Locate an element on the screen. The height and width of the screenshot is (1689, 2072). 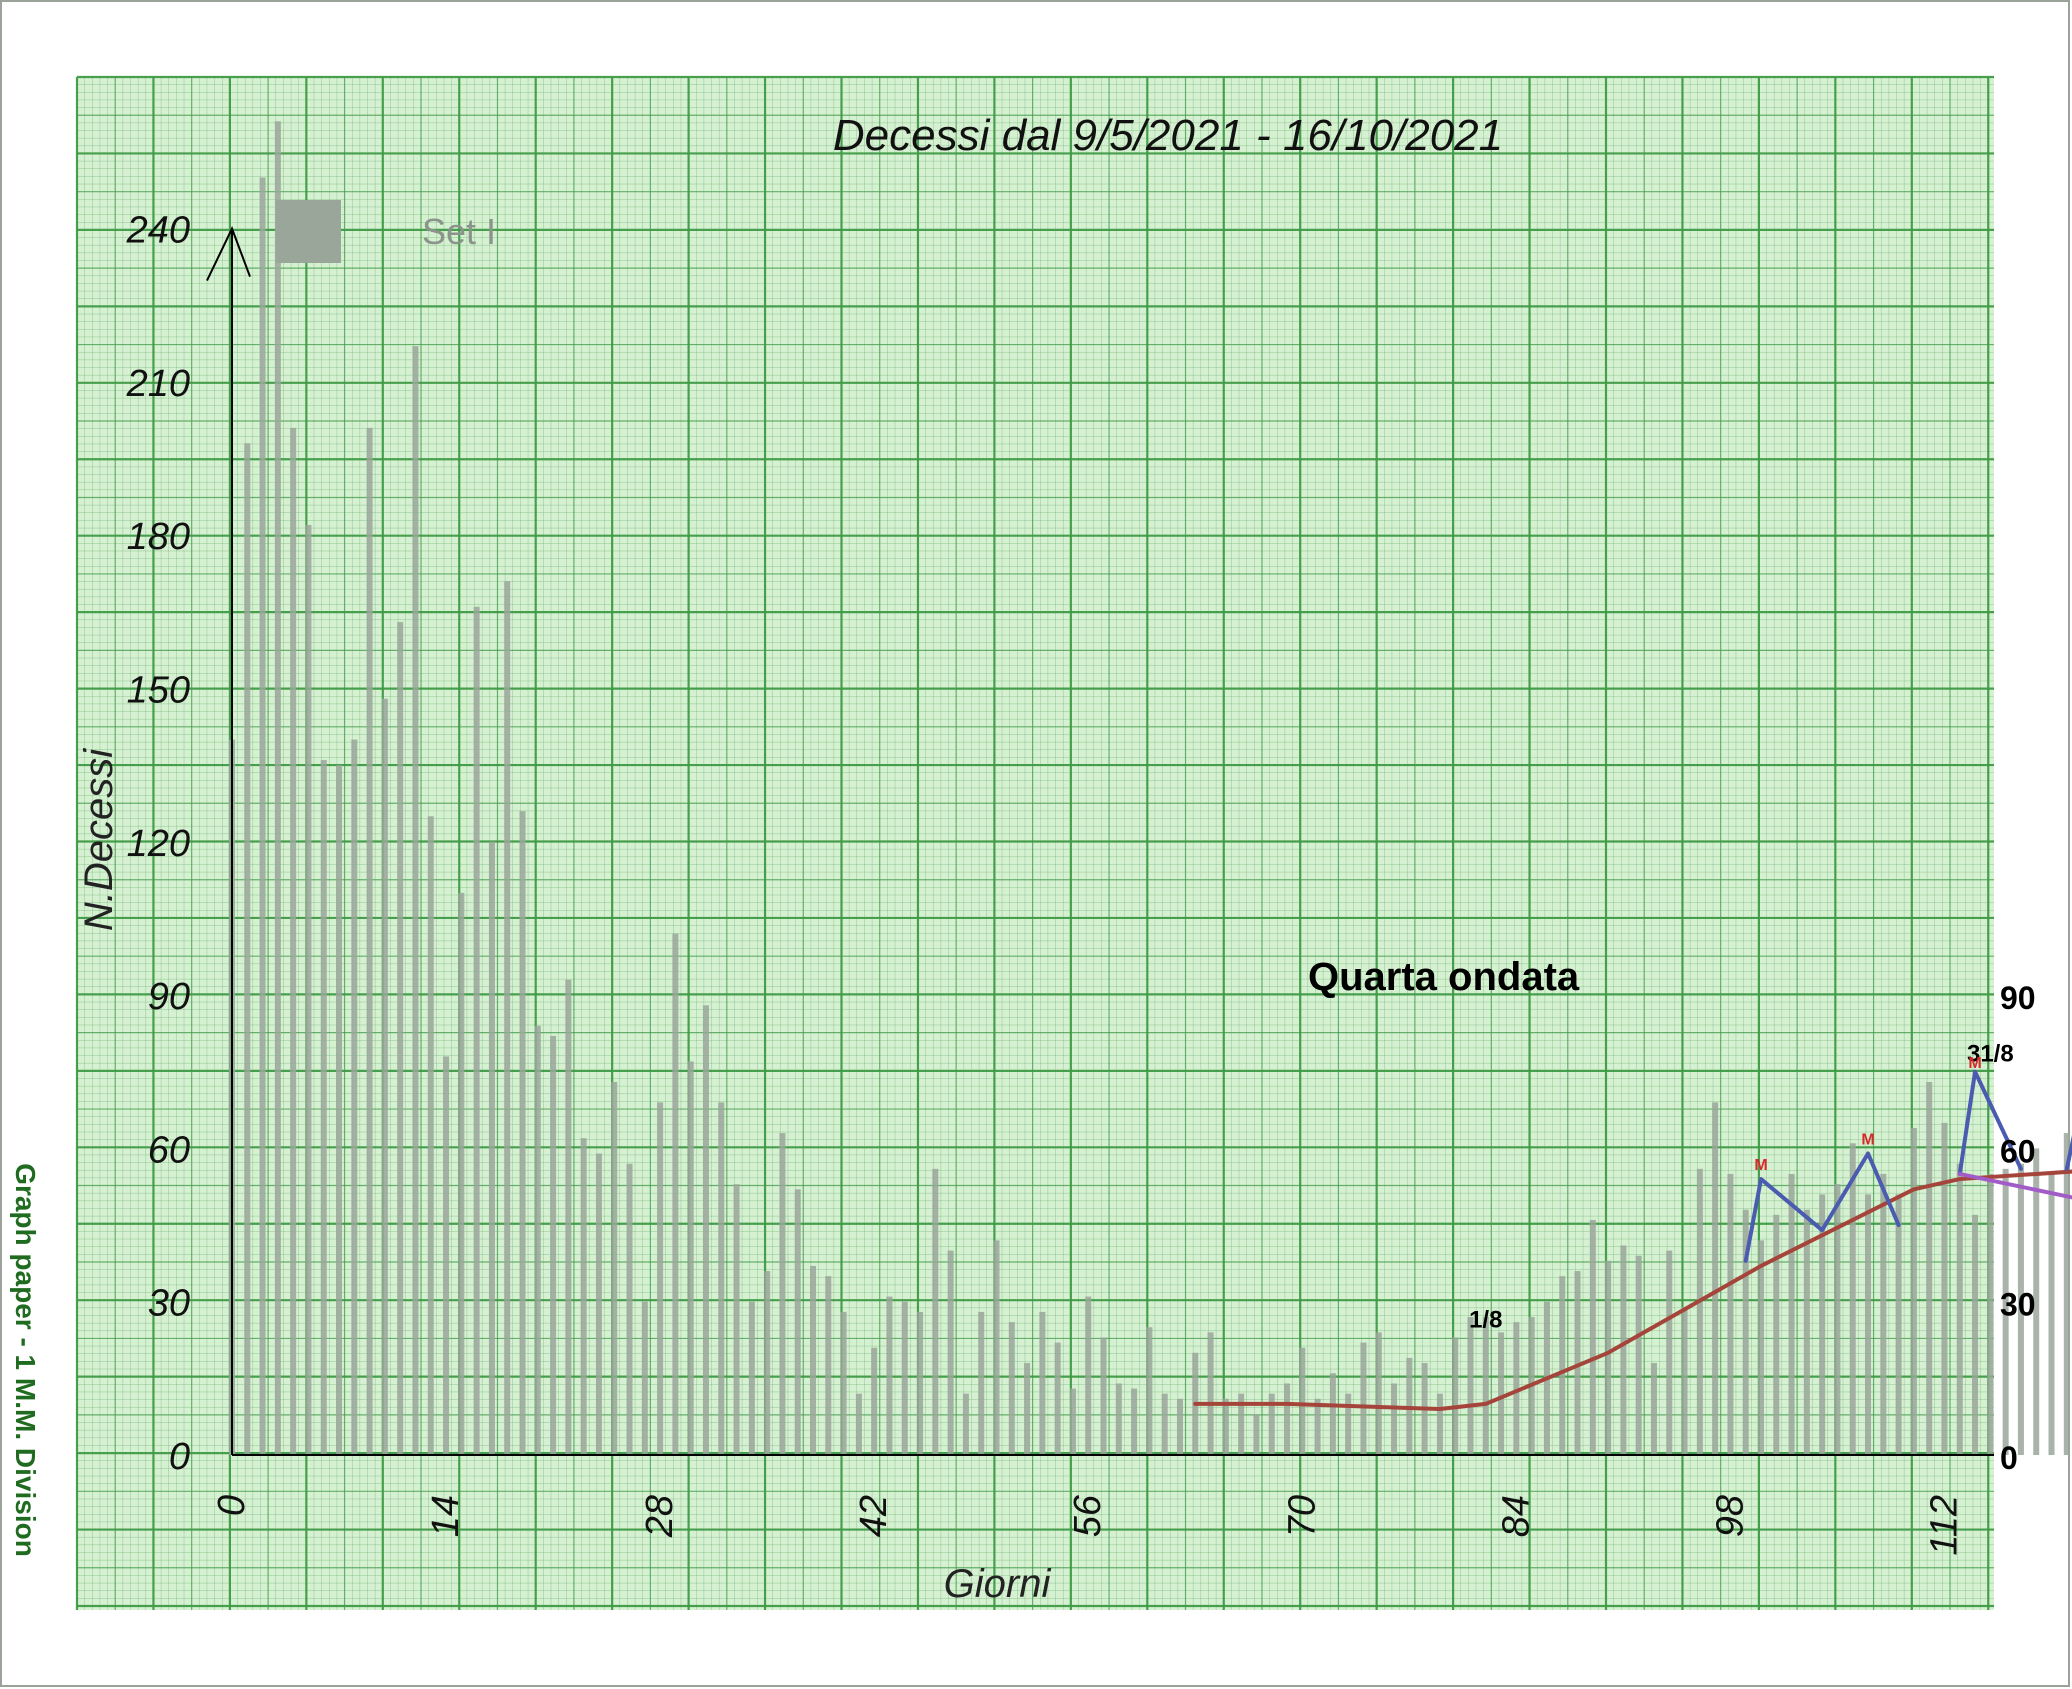
y-axis-arrowhead is located at coordinates (228, 254).